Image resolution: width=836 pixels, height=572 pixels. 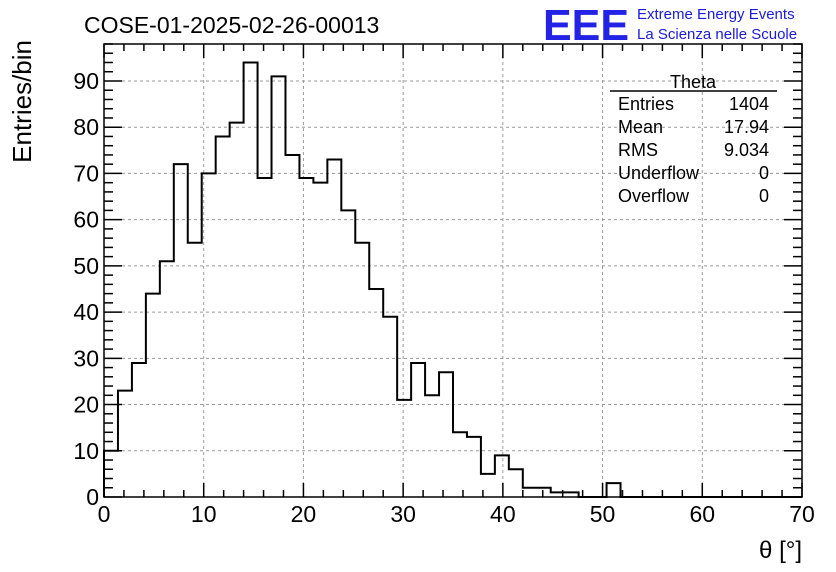 What do you see at coordinates (86, 220) in the screenshot?
I see `y-tick-label: 60` at bounding box center [86, 220].